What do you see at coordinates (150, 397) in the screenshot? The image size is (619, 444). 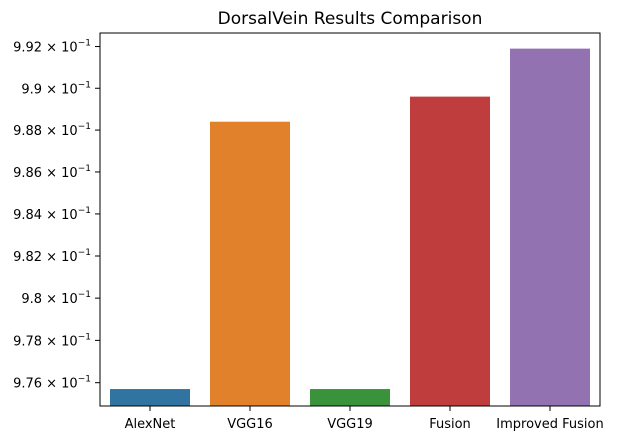 I see `bar-alexnet` at bounding box center [150, 397].